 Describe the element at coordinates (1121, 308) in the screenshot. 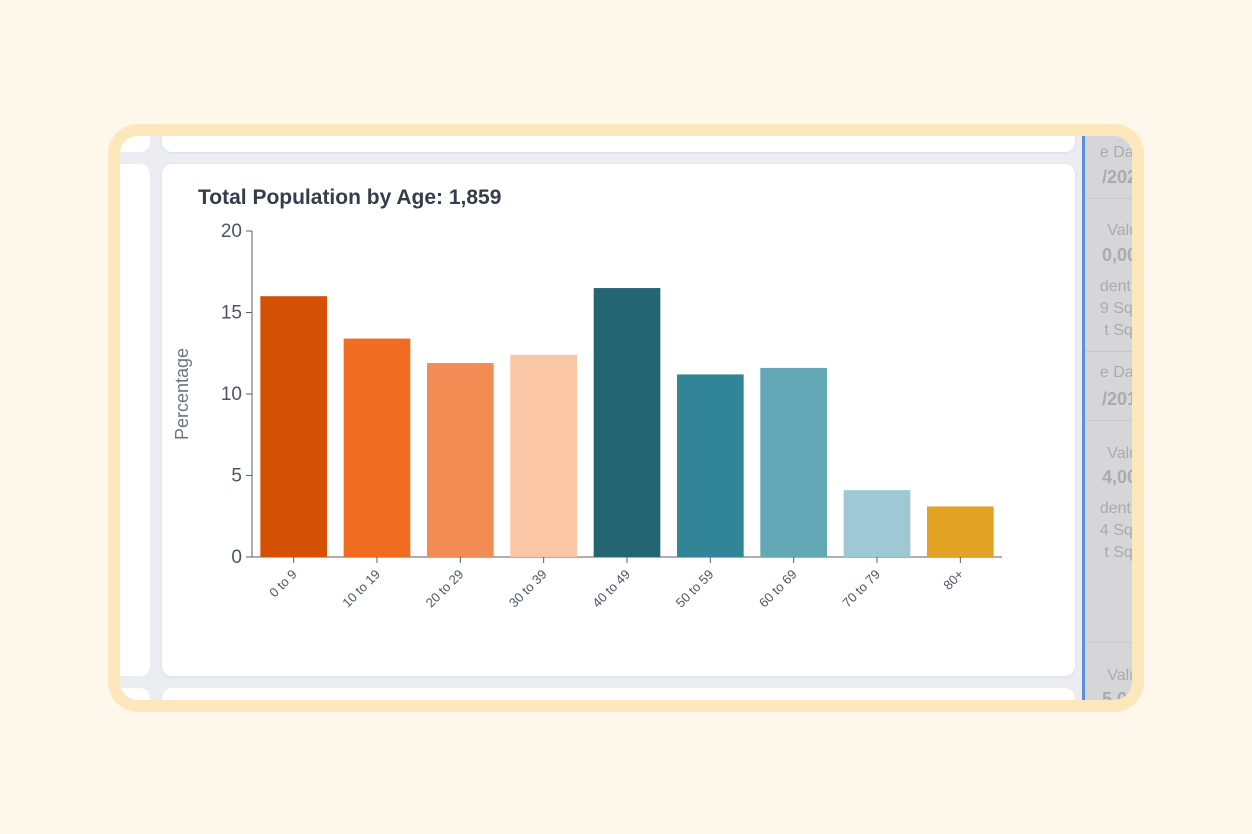

I see `sqft-label: 9 SqFt` at that location.